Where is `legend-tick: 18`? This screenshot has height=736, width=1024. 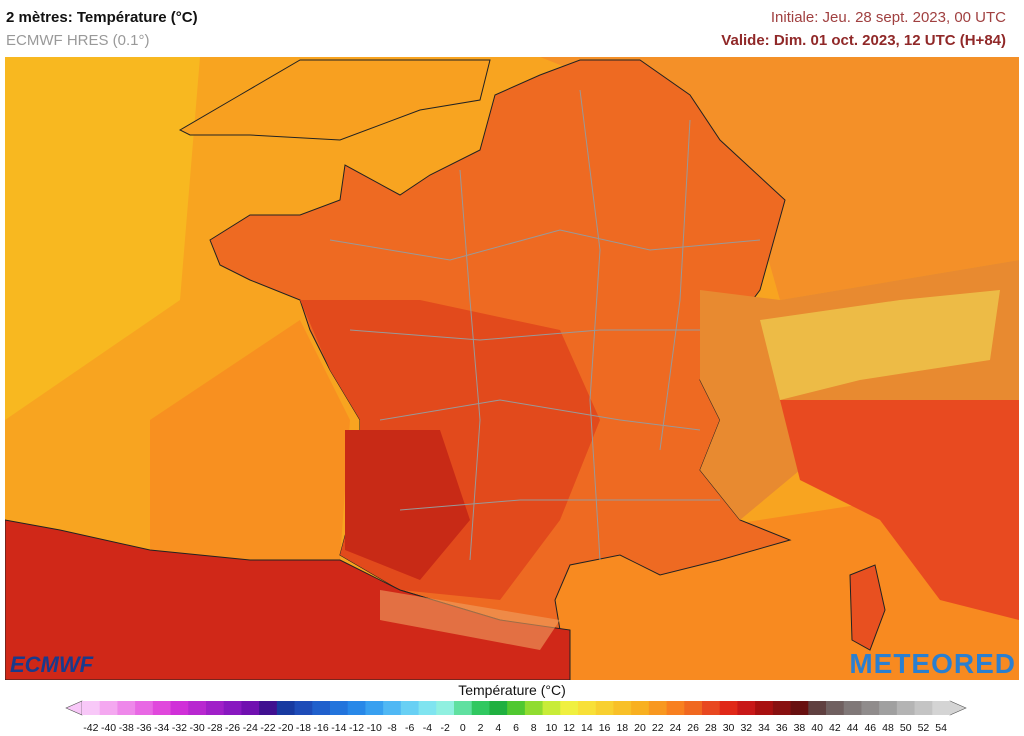
legend-tick: 18 is located at coordinates (622, 728).